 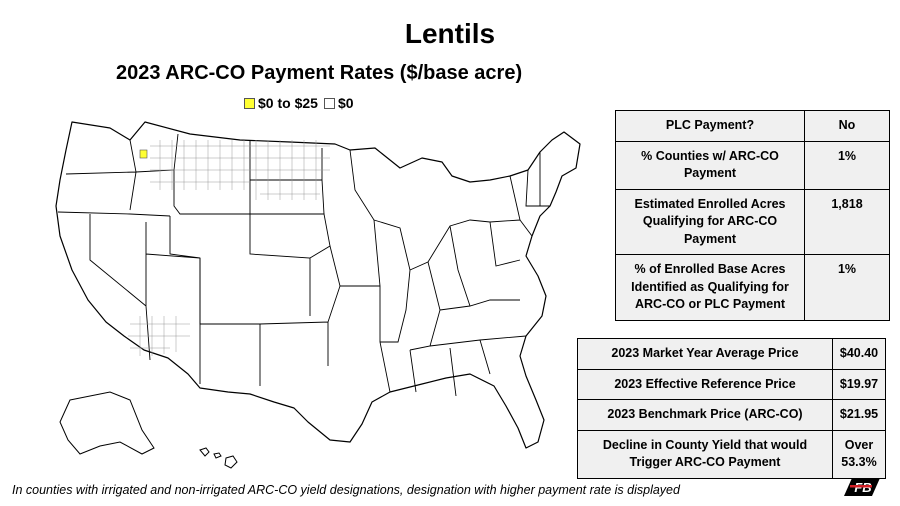 I want to click on map-title: Lentils, so click(x=450, y=33).